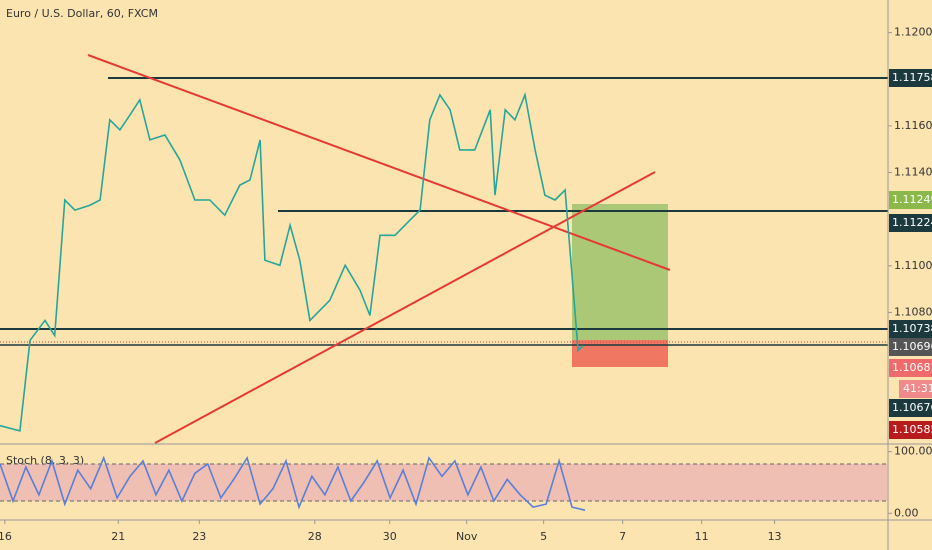 The height and width of the screenshot is (550, 932). I want to click on x-tick-label: Nov, so click(467, 536).